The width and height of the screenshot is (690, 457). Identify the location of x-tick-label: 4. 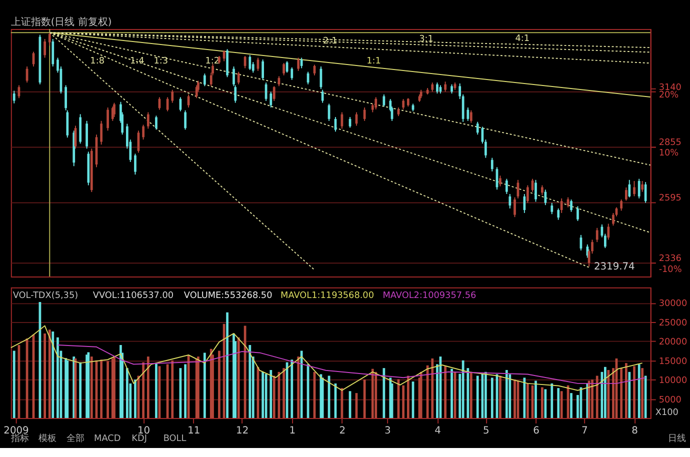
(437, 430).